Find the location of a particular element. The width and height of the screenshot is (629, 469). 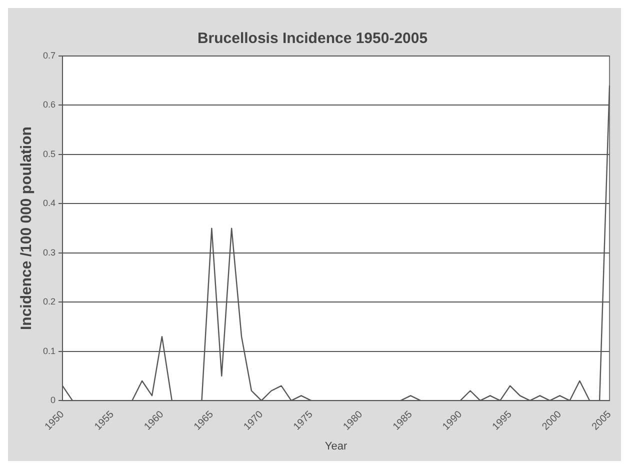

x-axis-title: Year is located at coordinates (336, 446).